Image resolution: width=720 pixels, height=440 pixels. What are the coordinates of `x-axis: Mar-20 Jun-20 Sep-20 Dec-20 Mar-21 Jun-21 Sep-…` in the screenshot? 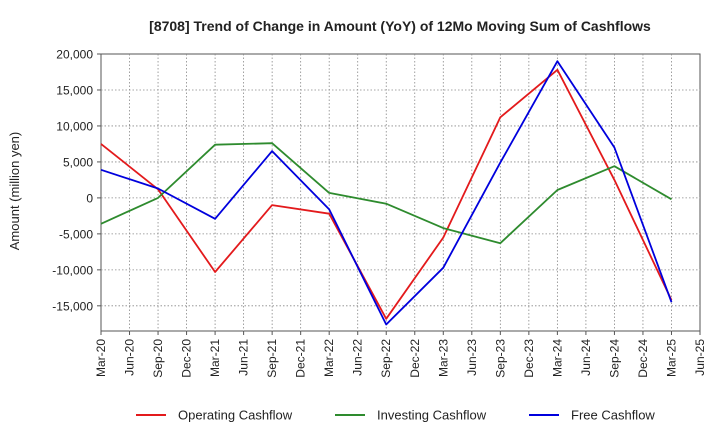 It's located at (400, 354).